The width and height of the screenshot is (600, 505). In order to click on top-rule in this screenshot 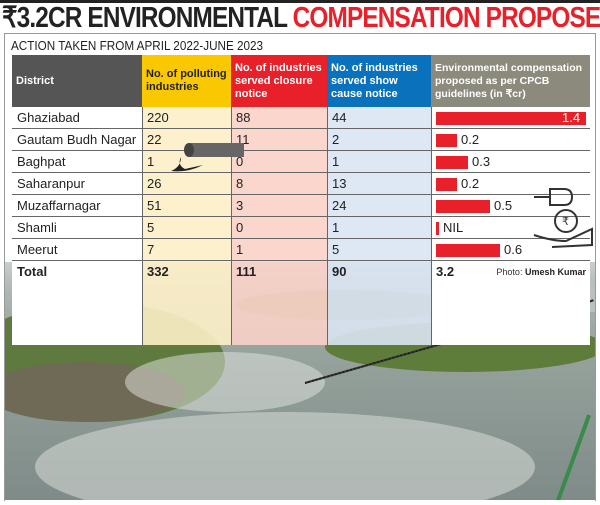, I will do `click(300, 1)`.